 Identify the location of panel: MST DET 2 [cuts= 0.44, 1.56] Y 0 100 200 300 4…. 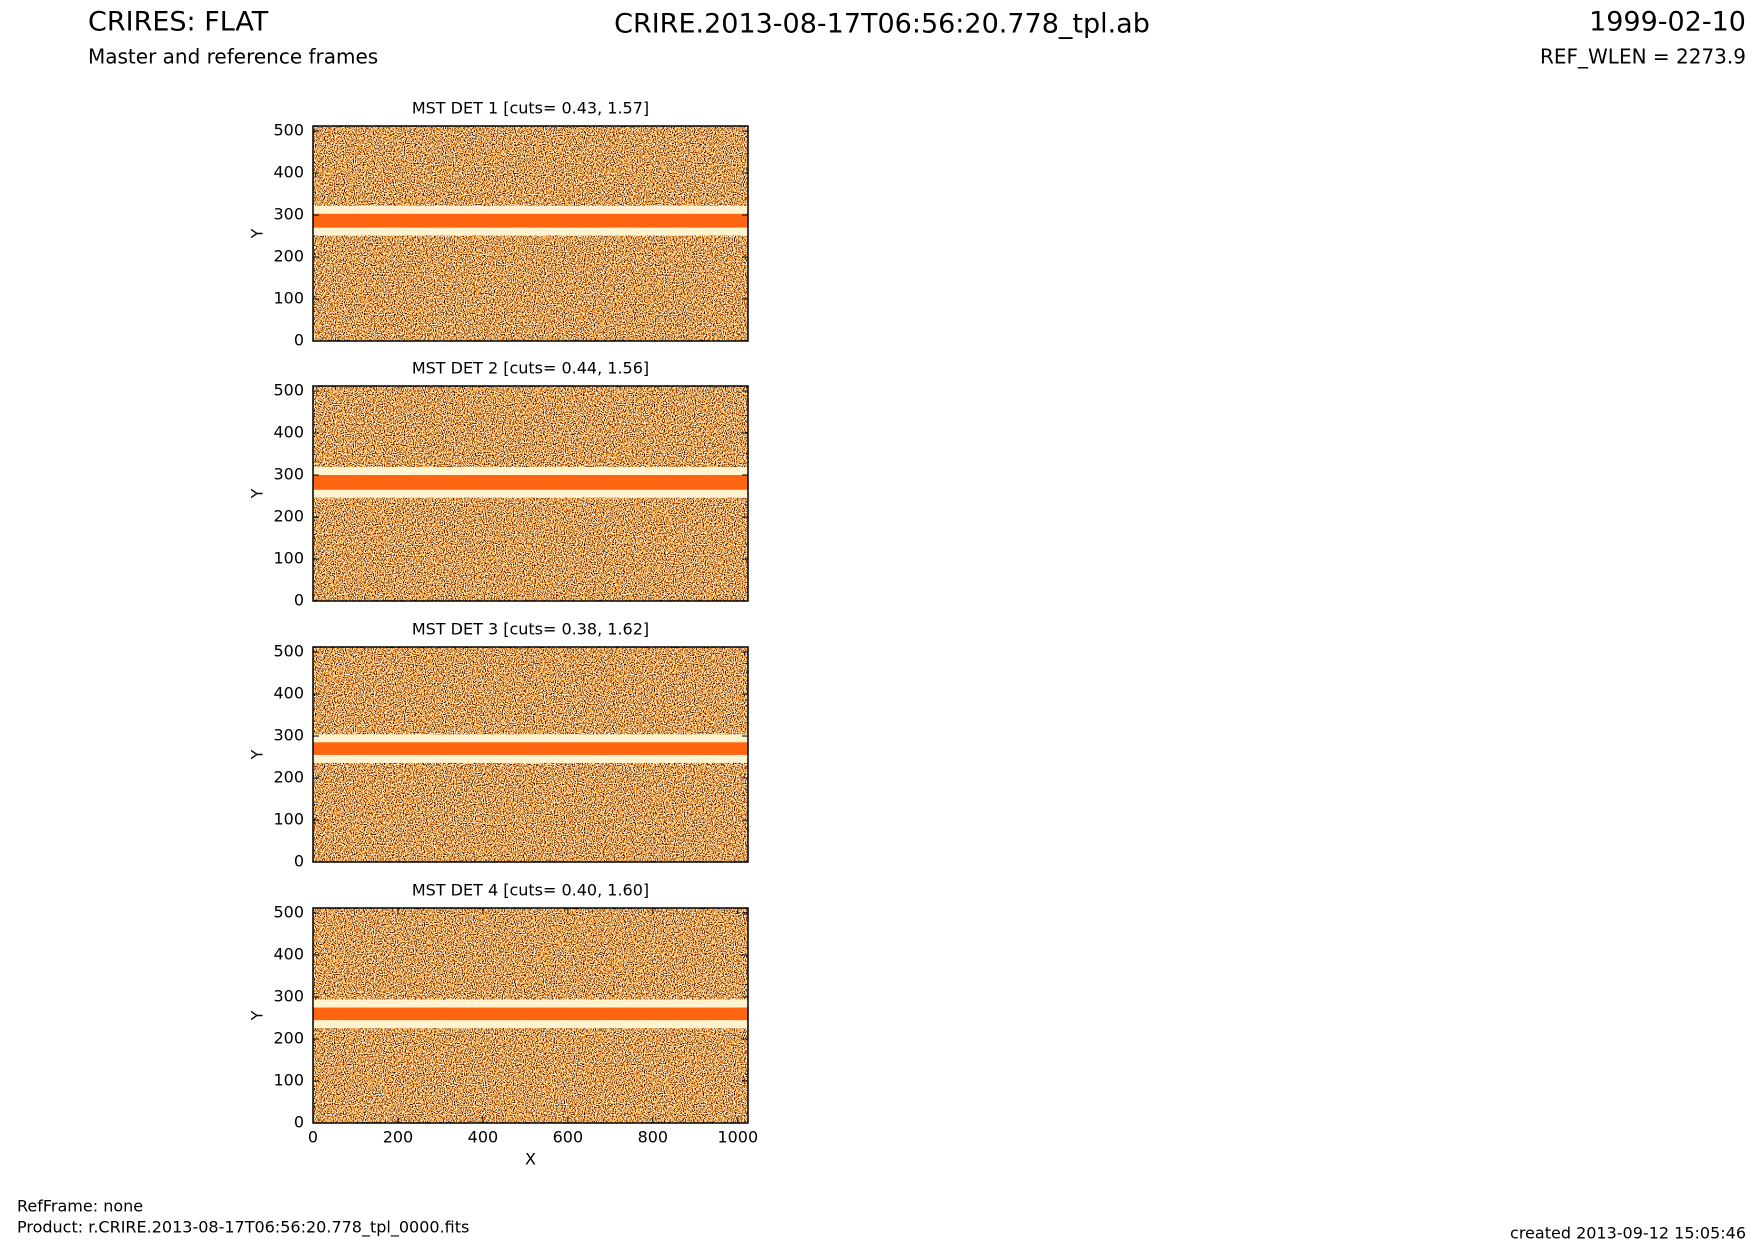
(498, 484).